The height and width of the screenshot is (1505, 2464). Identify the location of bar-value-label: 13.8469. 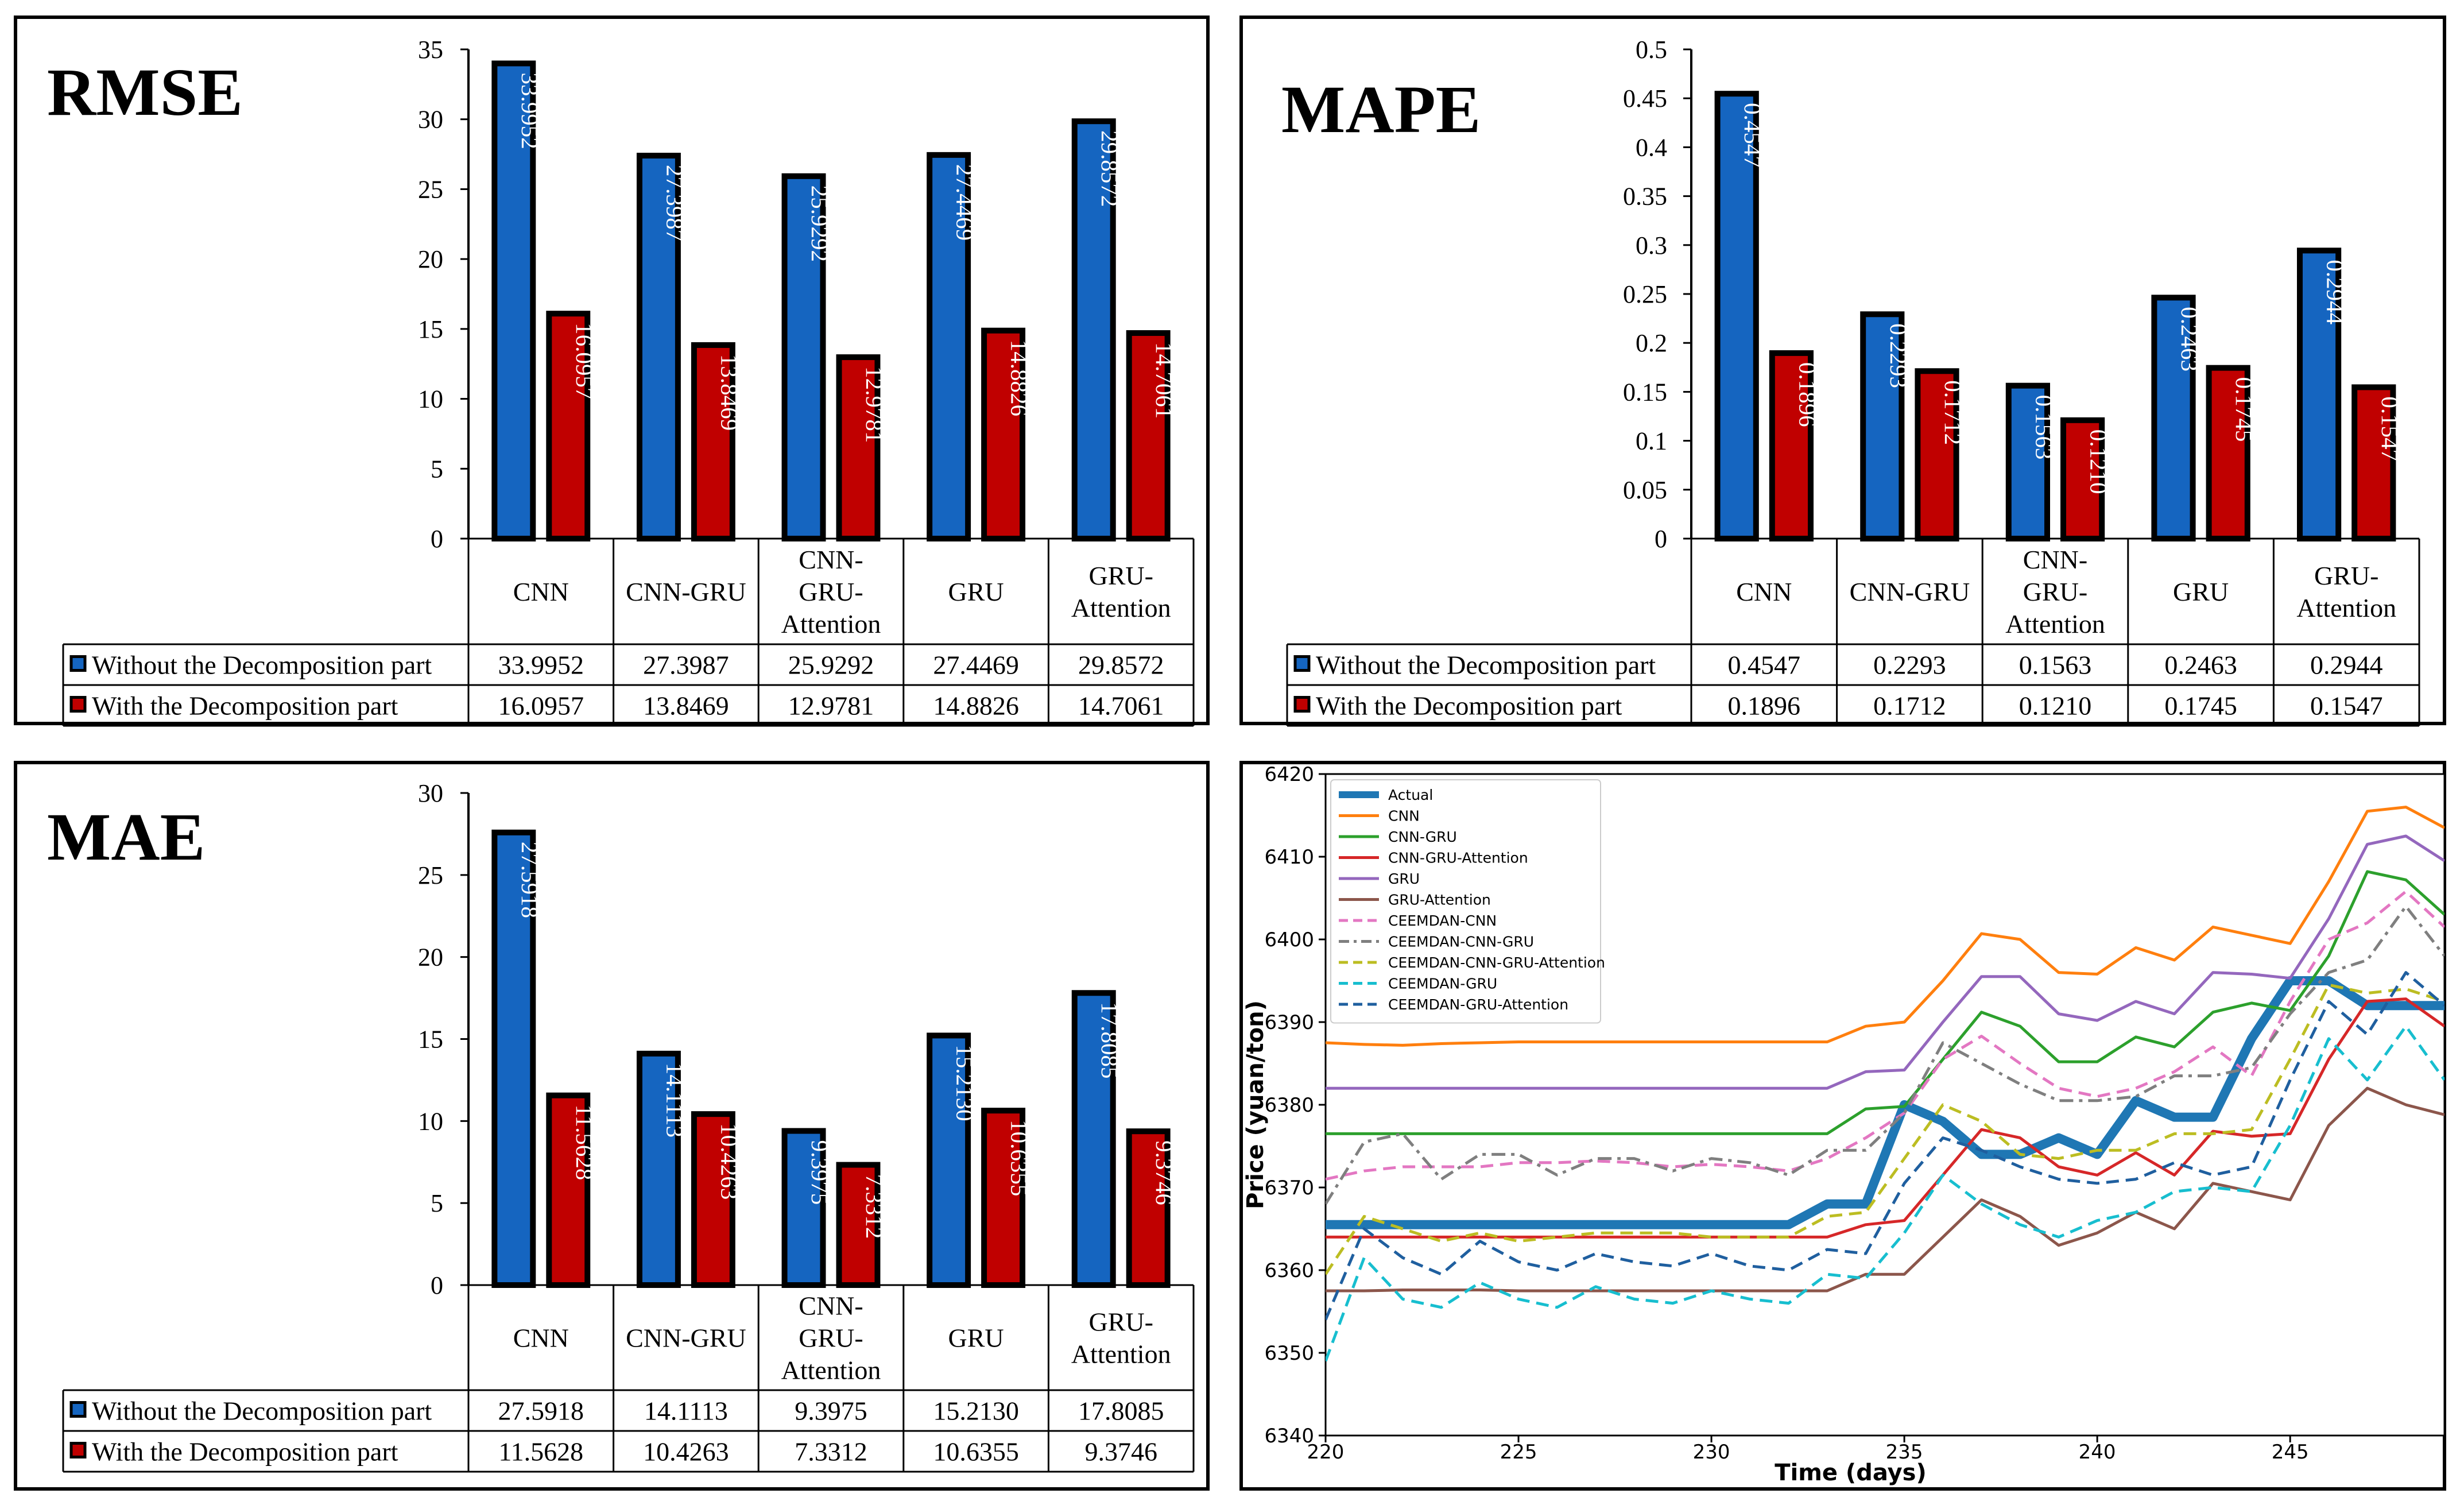
(729, 392).